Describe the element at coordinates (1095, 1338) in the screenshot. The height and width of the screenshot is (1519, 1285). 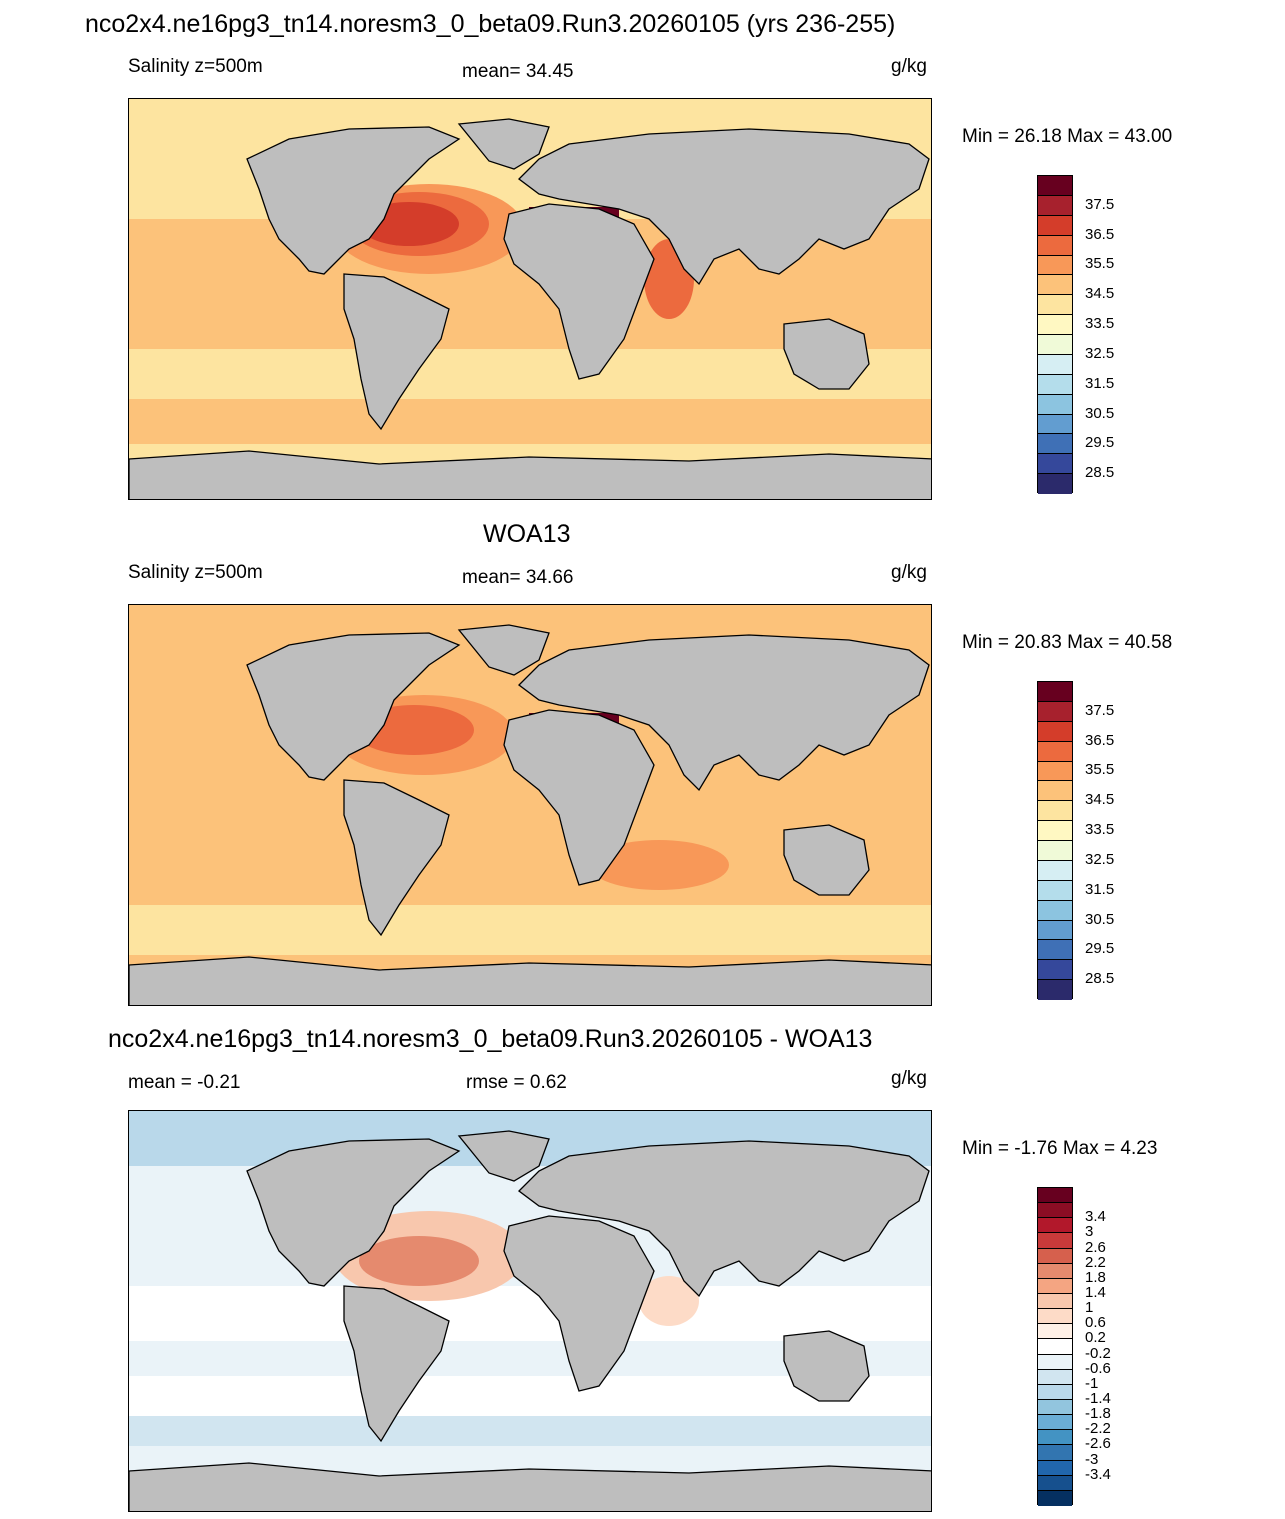
I see `colorbar-tick-label: 0.2` at that location.